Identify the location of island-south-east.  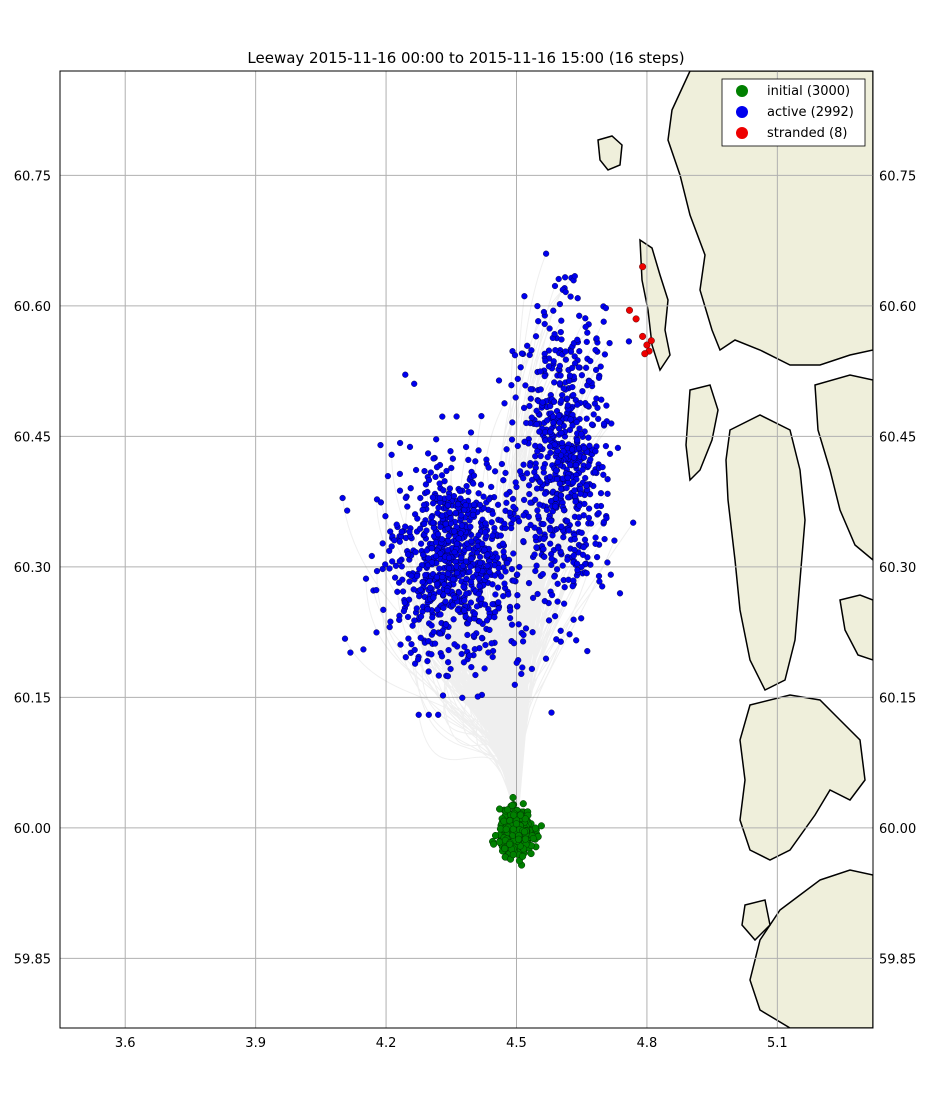
(811, 948).